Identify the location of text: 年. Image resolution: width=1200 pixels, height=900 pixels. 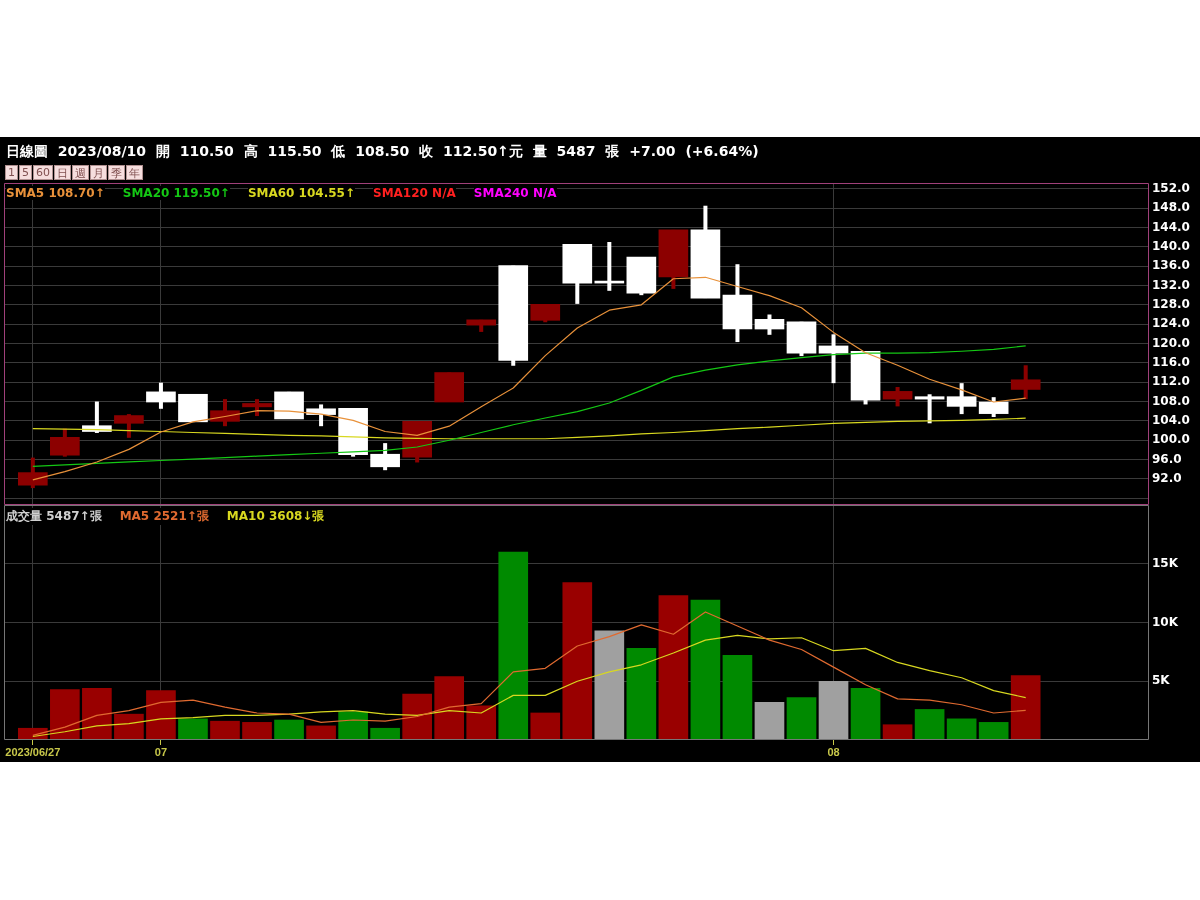
(134, 172).